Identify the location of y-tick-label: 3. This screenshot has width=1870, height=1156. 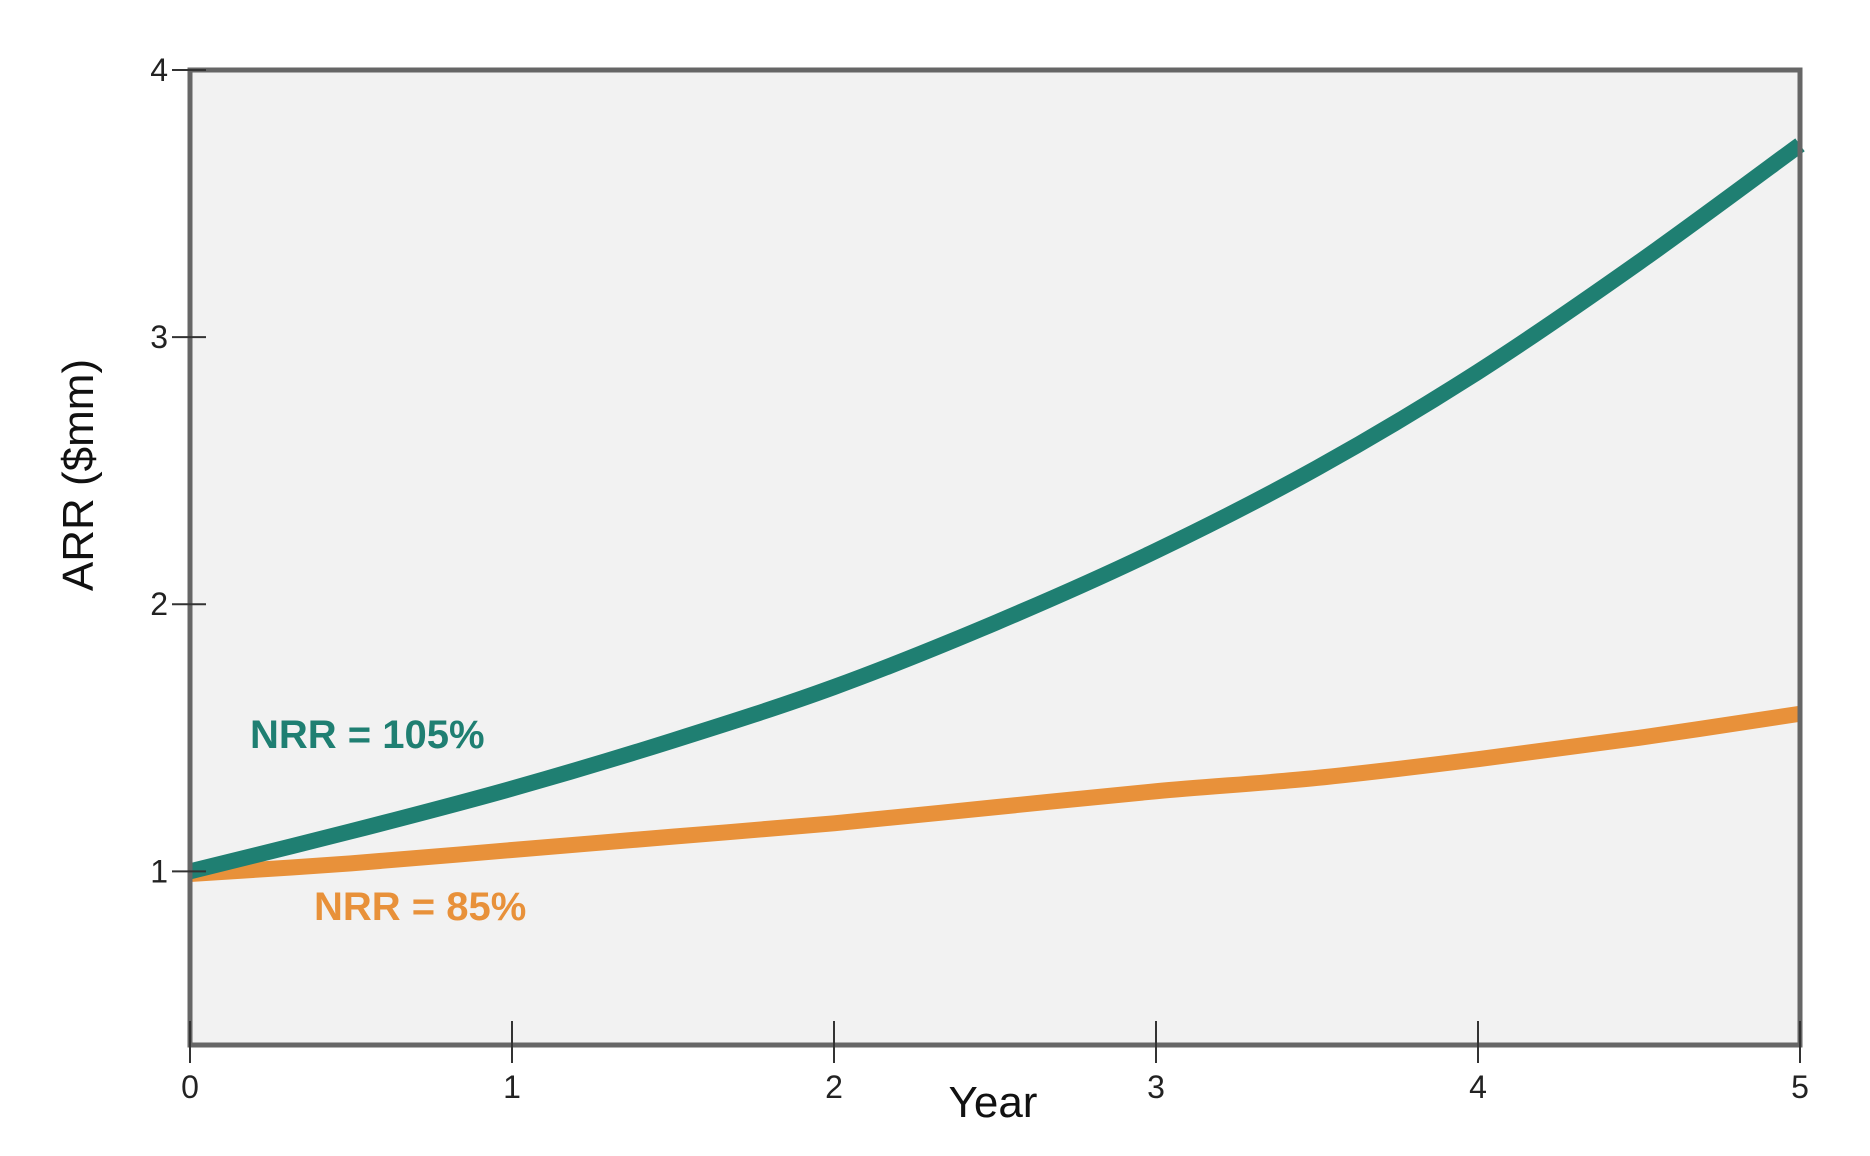
(159, 337).